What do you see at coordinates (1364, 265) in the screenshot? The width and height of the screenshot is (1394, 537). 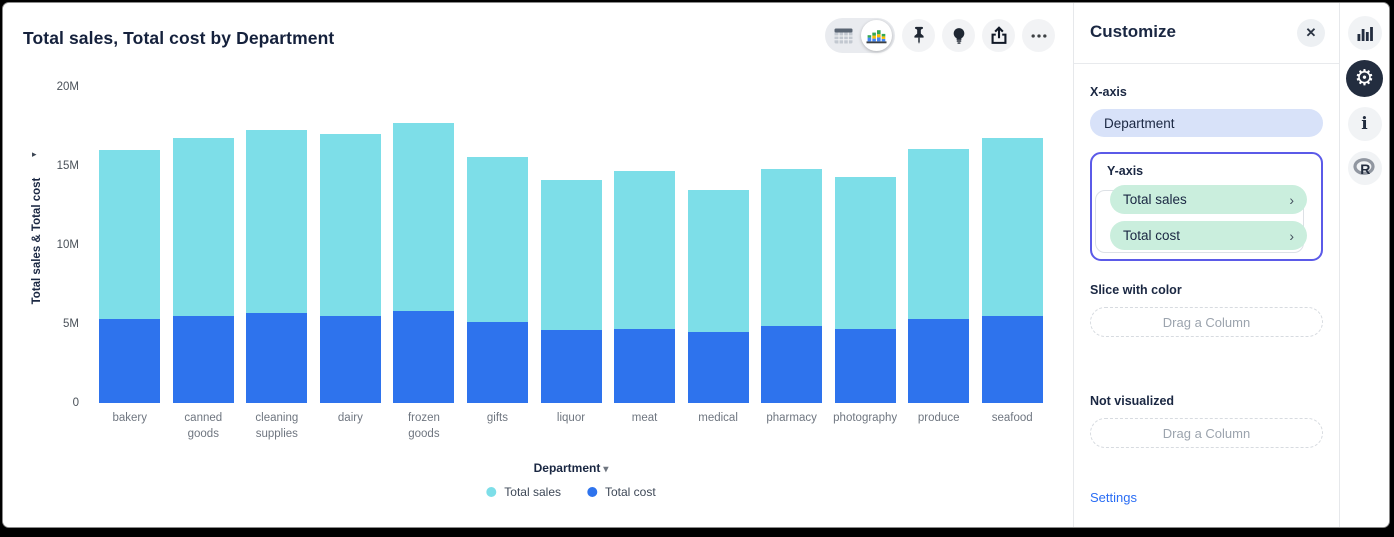 I see `right-rail: ⚙ i R` at bounding box center [1364, 265].